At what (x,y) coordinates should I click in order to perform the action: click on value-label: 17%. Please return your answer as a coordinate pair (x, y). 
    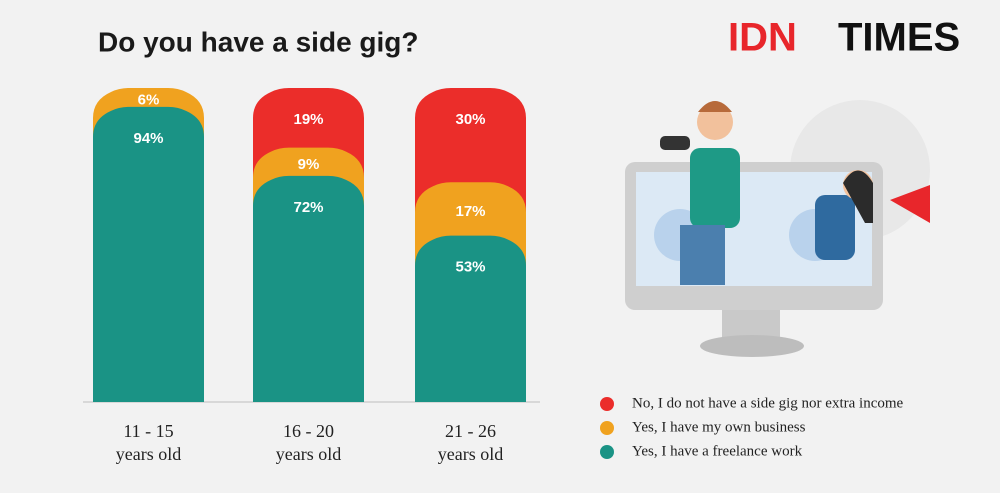
    Looking at the image, I should click on (470, 211).